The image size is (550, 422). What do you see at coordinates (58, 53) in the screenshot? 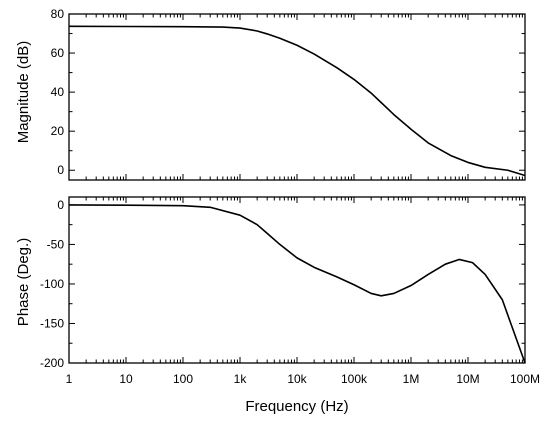
I see `y-tick-label: 60` at bounding box center [58, 53].